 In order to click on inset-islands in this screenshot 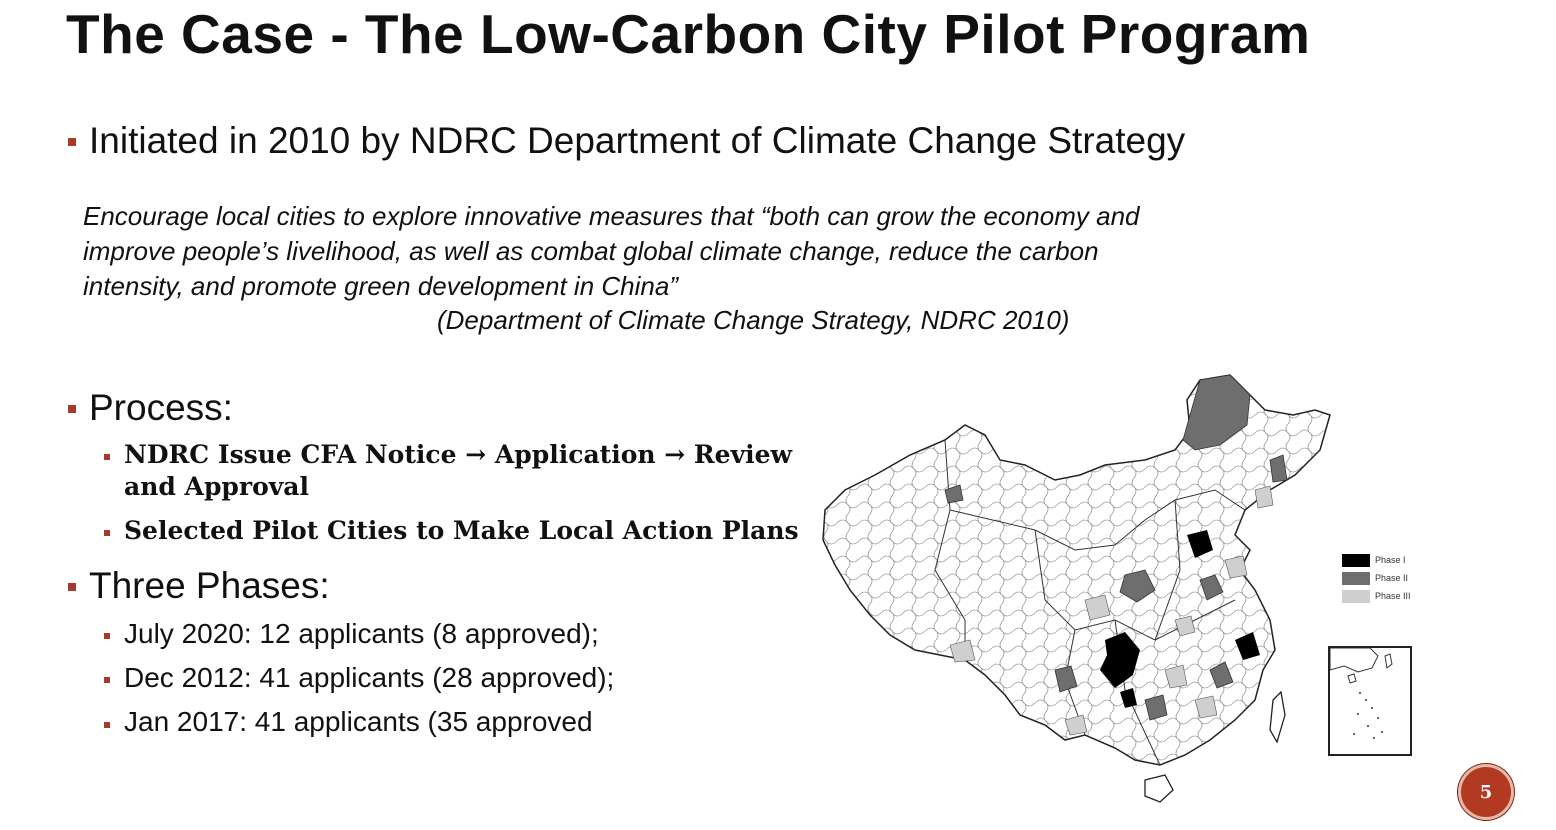, I will do `click(1361, 693)`.